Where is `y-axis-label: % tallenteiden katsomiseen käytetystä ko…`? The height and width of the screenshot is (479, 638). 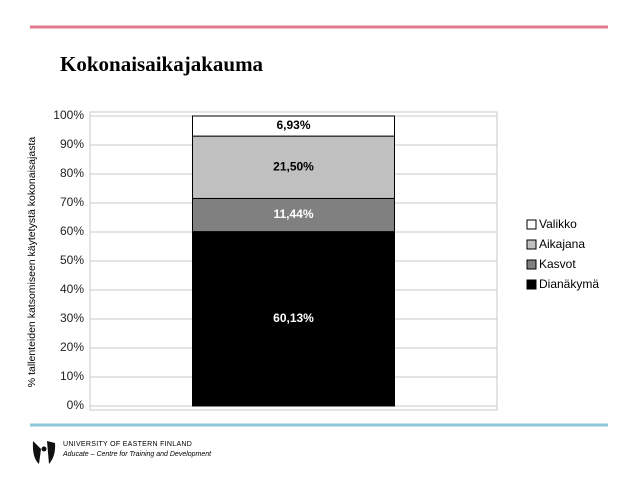
y-axis-label: % tallenteiden katsomiseen käytetystä ko… is located at coordinates (32, 262).